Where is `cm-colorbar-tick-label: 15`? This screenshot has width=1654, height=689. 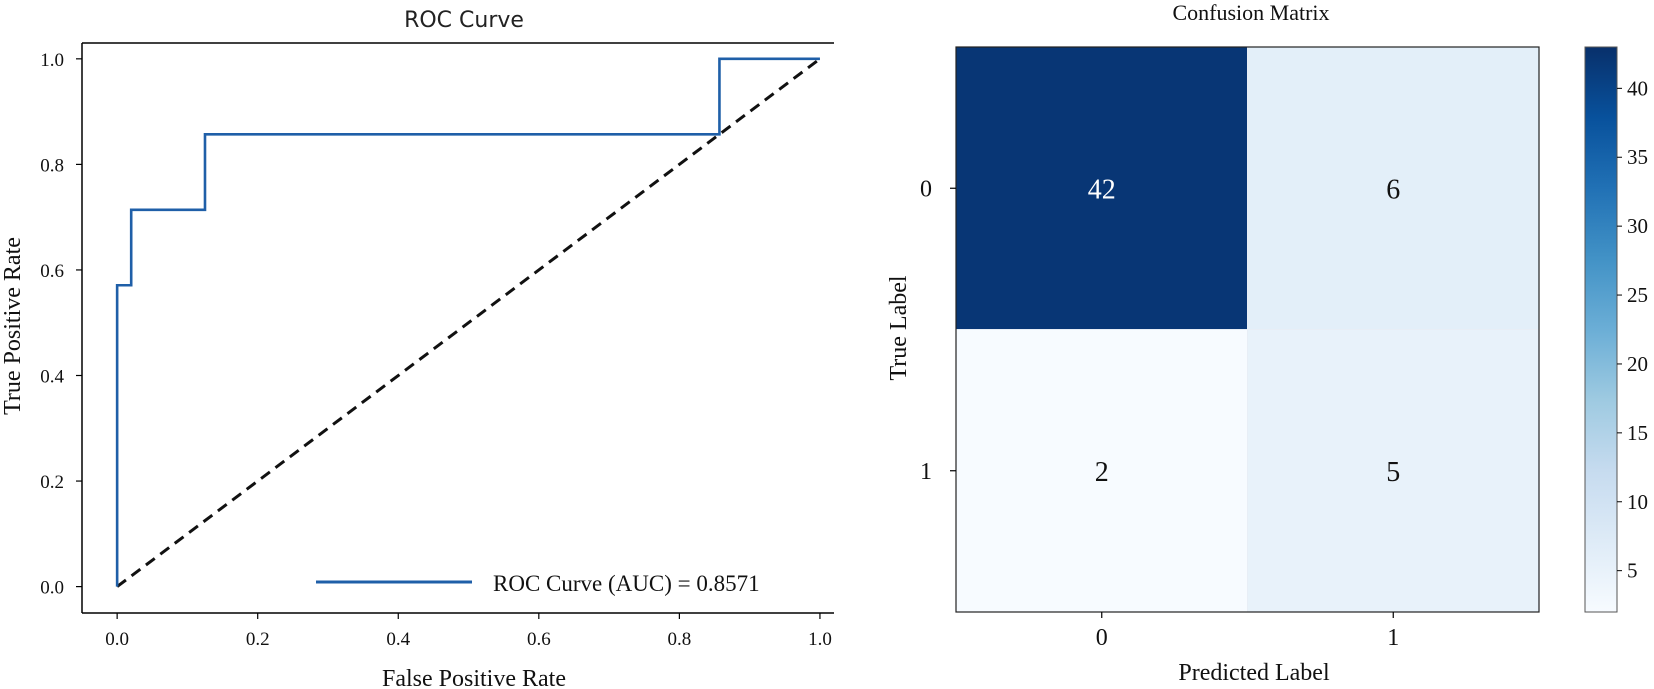 cm-colorbar-tick-label: 15 is located at coordinates (1637, 433).